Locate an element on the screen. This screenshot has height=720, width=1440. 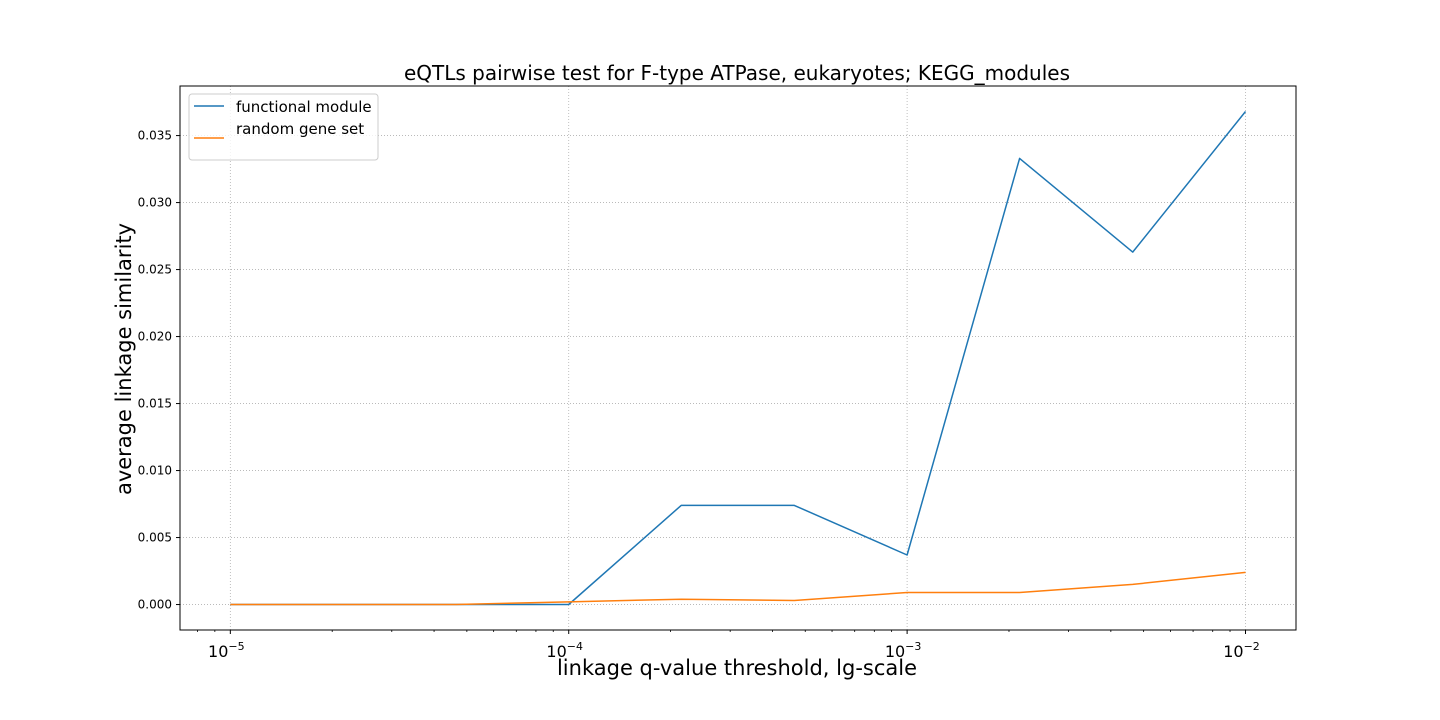
legend: functional module random gene set is located at coordinates (283, 127).